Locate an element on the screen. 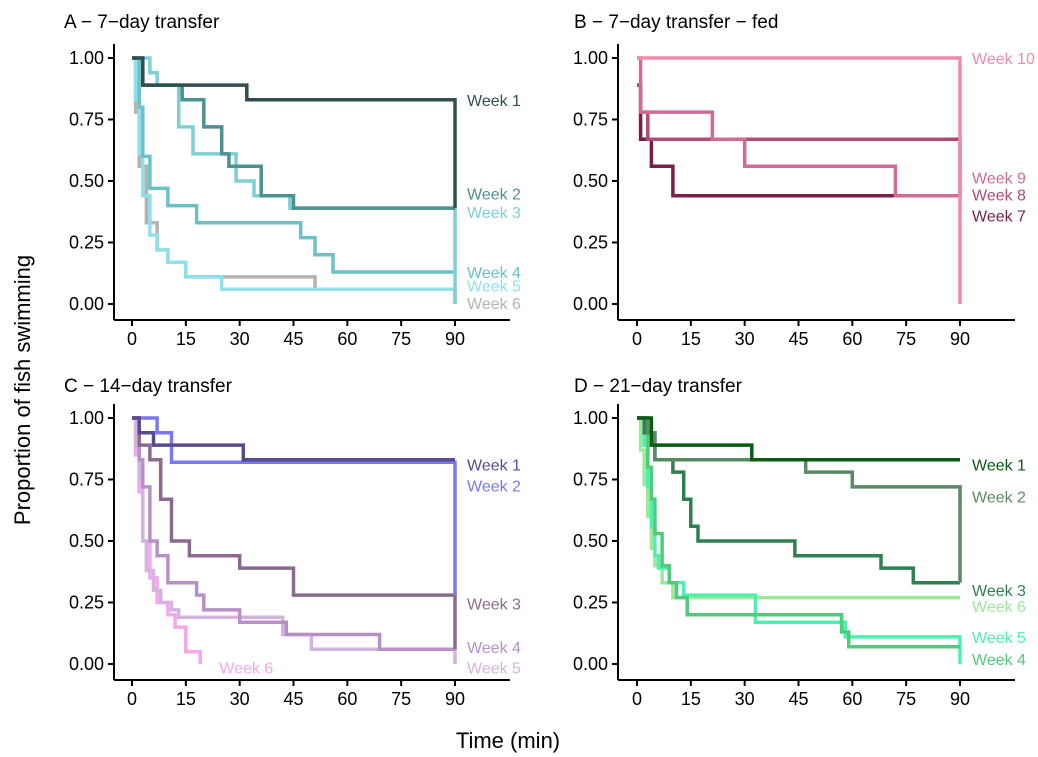 The image size is (1038, 757). y-axis-title: Proportion of fish swimming is located at coordinates (22, 390).